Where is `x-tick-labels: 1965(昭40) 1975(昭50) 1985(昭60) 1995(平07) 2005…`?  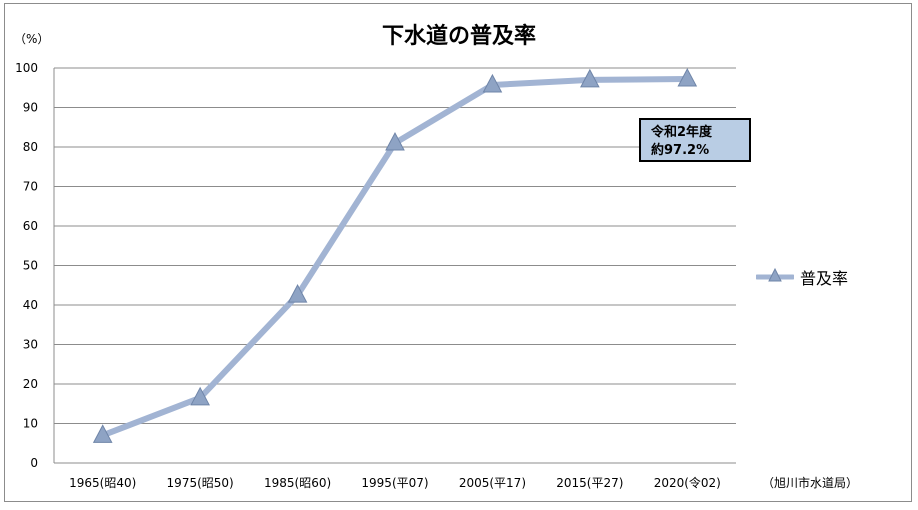
x-tick-labels: 1965(昭40) 1975(昭50) 1985(昭60) 1995(平07) 2005… is located at coordinates (395, 482).